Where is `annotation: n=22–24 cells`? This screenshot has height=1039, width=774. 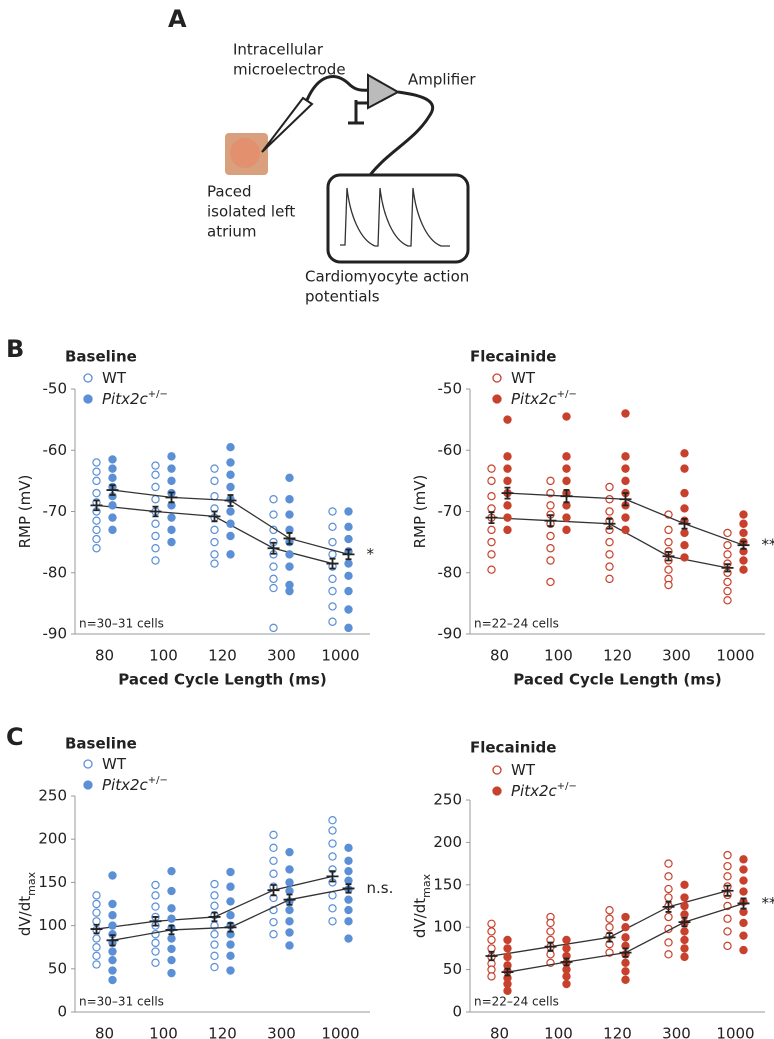
annotation: n=22–24 cells is located at coordinates (516, 1002).